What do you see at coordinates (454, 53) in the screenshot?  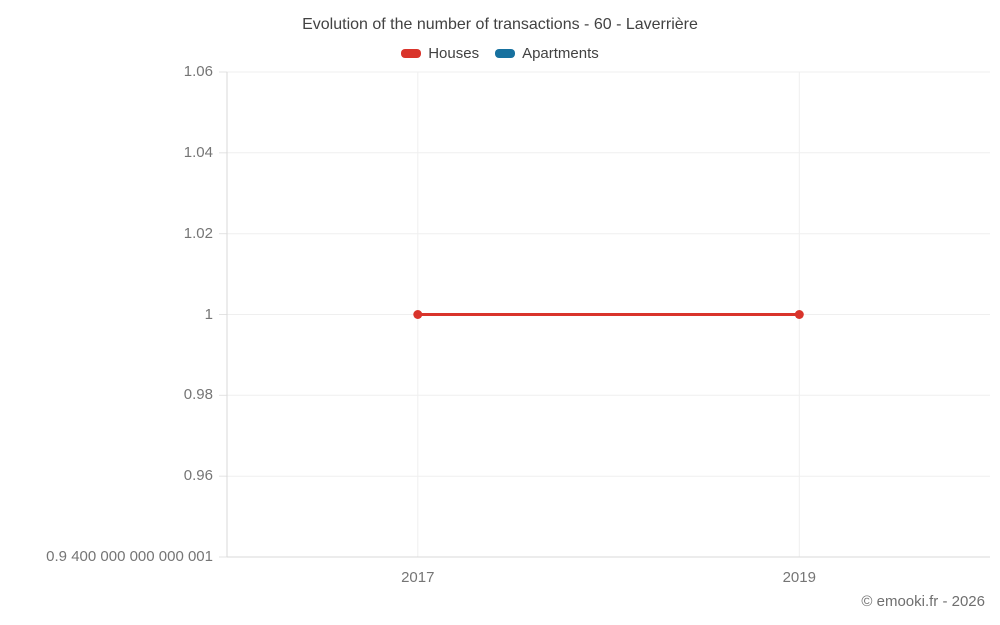 I see `legend-label-houses: Houses` at bounding box center [454, 53].